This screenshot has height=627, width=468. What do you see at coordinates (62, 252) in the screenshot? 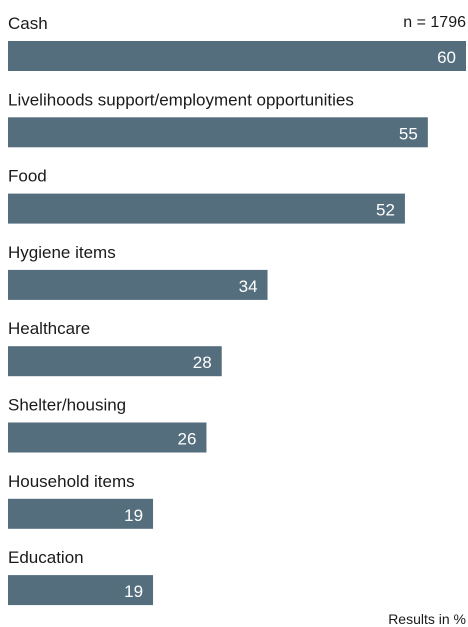
I see `category-label: Hygiene items` at bounding box center [62, 252].